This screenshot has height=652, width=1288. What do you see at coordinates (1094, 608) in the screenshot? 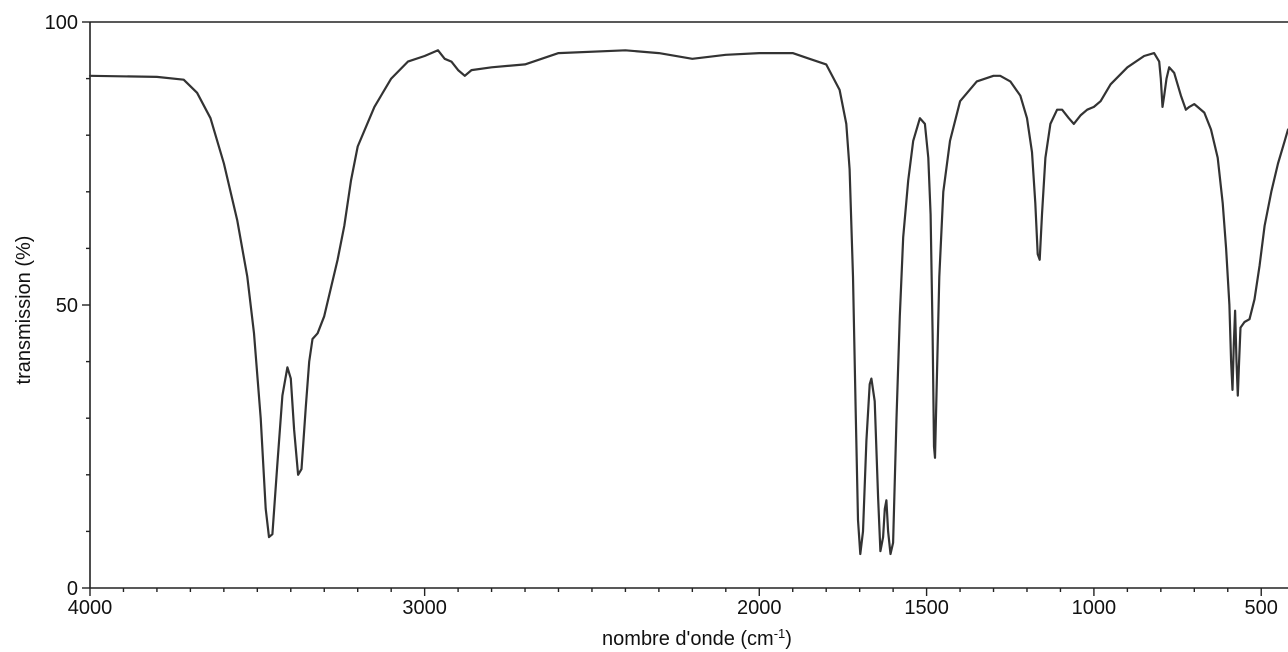
I see `x-tick-label: 1000` at bounding box center [1094, 608].